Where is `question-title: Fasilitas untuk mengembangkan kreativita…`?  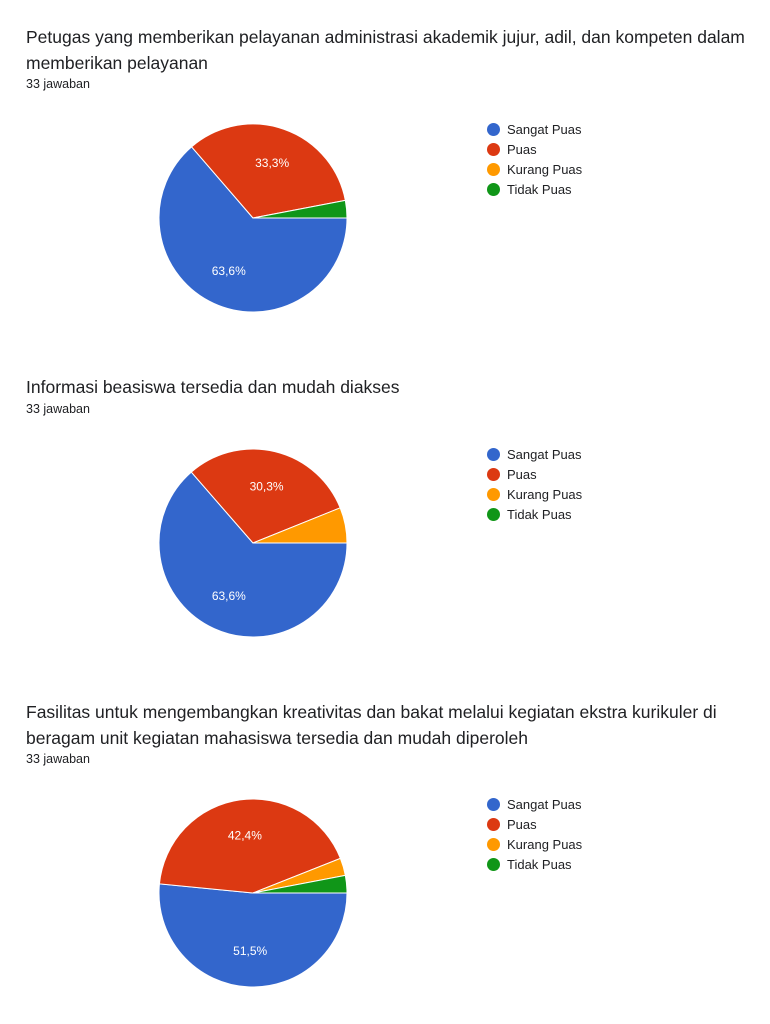
question-title: Fasilitas untuk mengembangkan kreativita… is located at coordinates (371, 725).